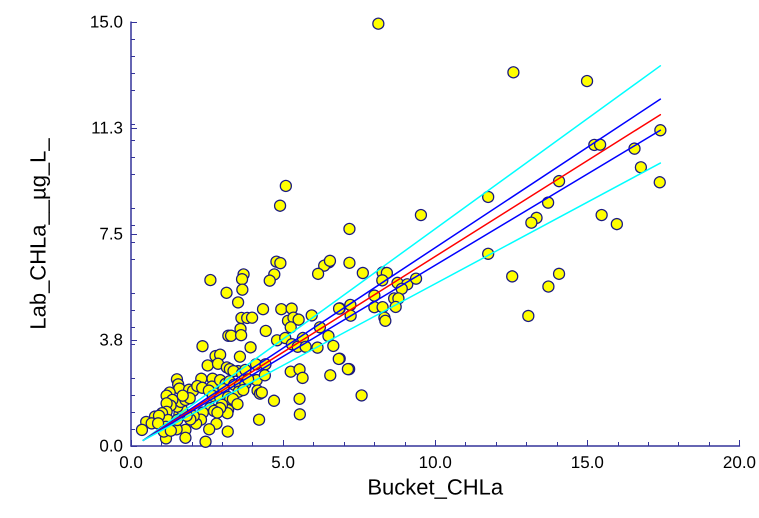 The width and height of the screenshot is (759, 518). What do you see at coordinates (131, 462) in the screenshot?
I see `x-tick-label: 0.0` at bounding box center [131, 462].